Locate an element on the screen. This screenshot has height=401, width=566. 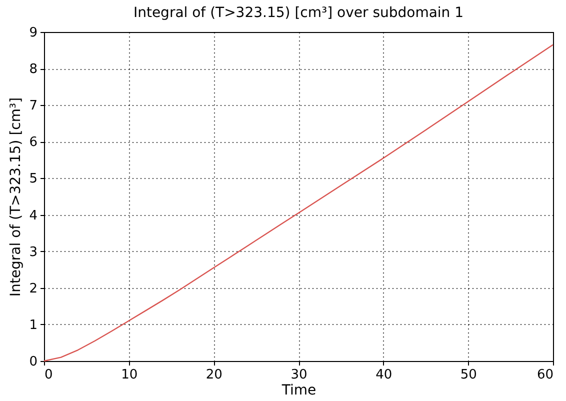
y-tick-label: 2 is located at coordinates (33, 288).